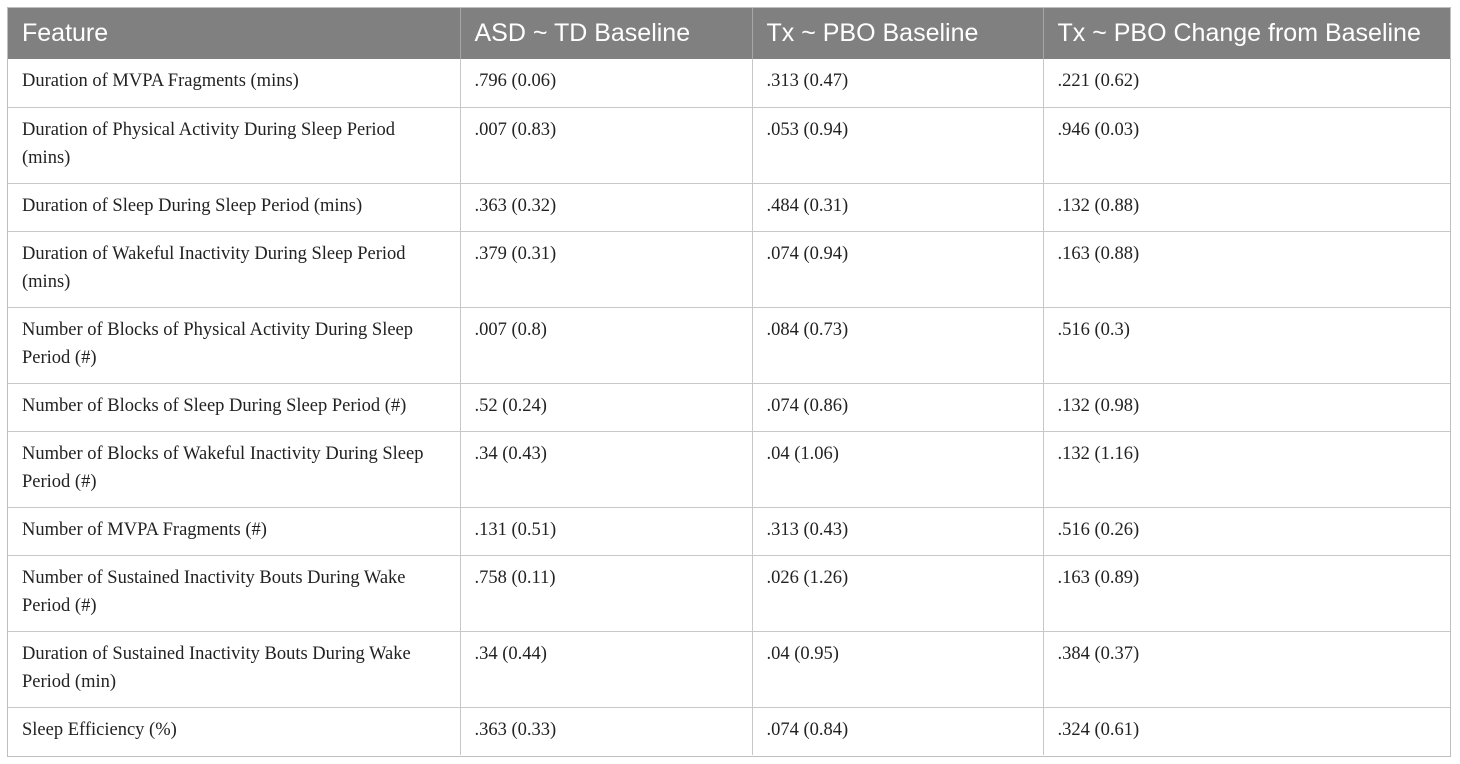 This screenshot has height=764, width=1460. Describe the element at coordinates (606, 669) in the screenshot. I see `value-cell: .34 (0.44)` at that location.